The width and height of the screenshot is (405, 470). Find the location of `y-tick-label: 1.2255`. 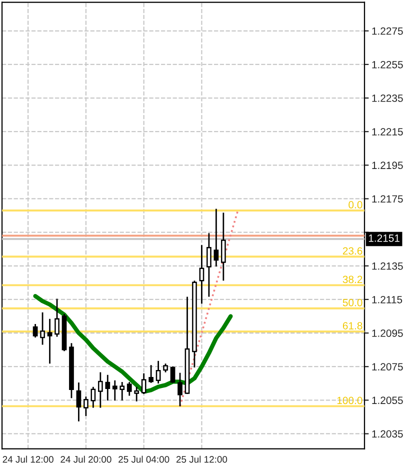

y-tick-label: 1.2255 is located at coordinates (387, 64).